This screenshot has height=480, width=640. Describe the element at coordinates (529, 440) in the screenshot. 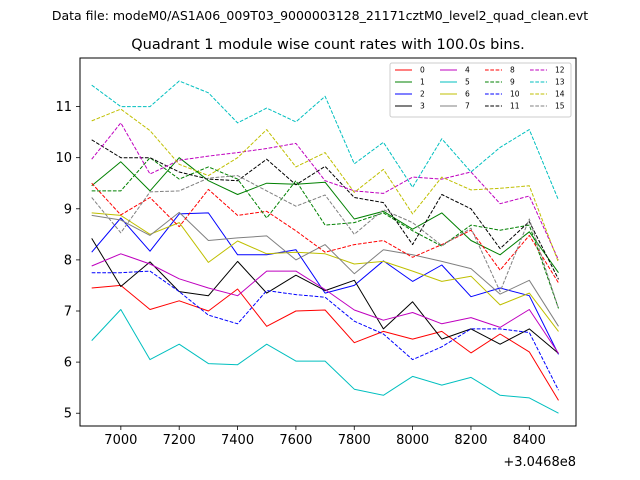

I see `x-tick-label: 8400` at that location.